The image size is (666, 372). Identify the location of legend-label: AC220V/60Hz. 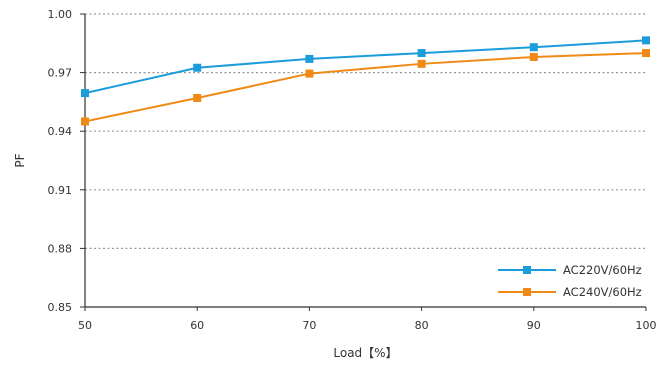
(602, 270).